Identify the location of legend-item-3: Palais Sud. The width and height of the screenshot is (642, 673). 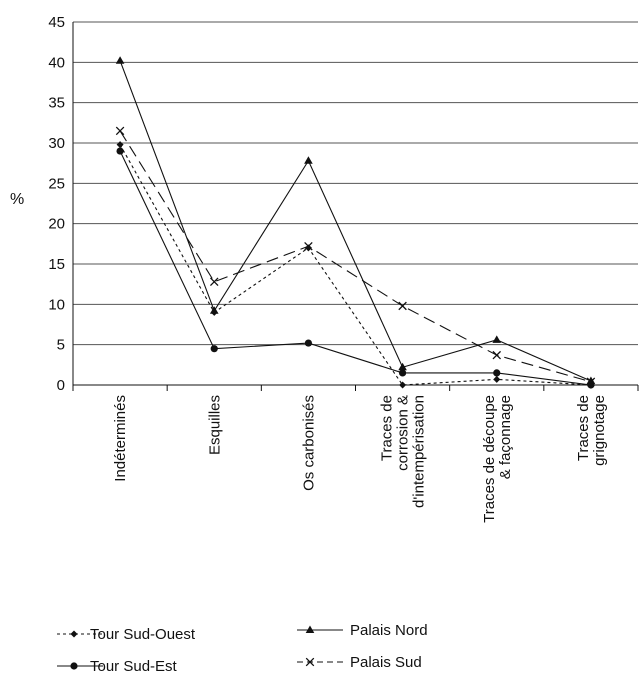
(359, 662).